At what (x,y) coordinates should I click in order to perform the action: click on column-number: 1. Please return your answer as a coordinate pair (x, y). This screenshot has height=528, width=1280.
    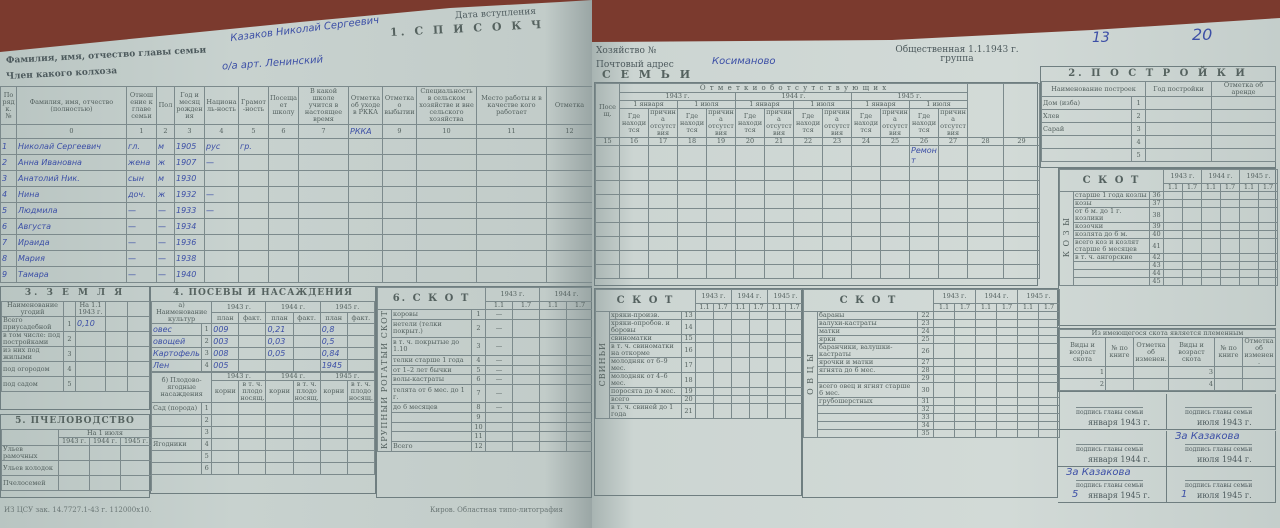
    Looking at the image, I should click on (141, 131).